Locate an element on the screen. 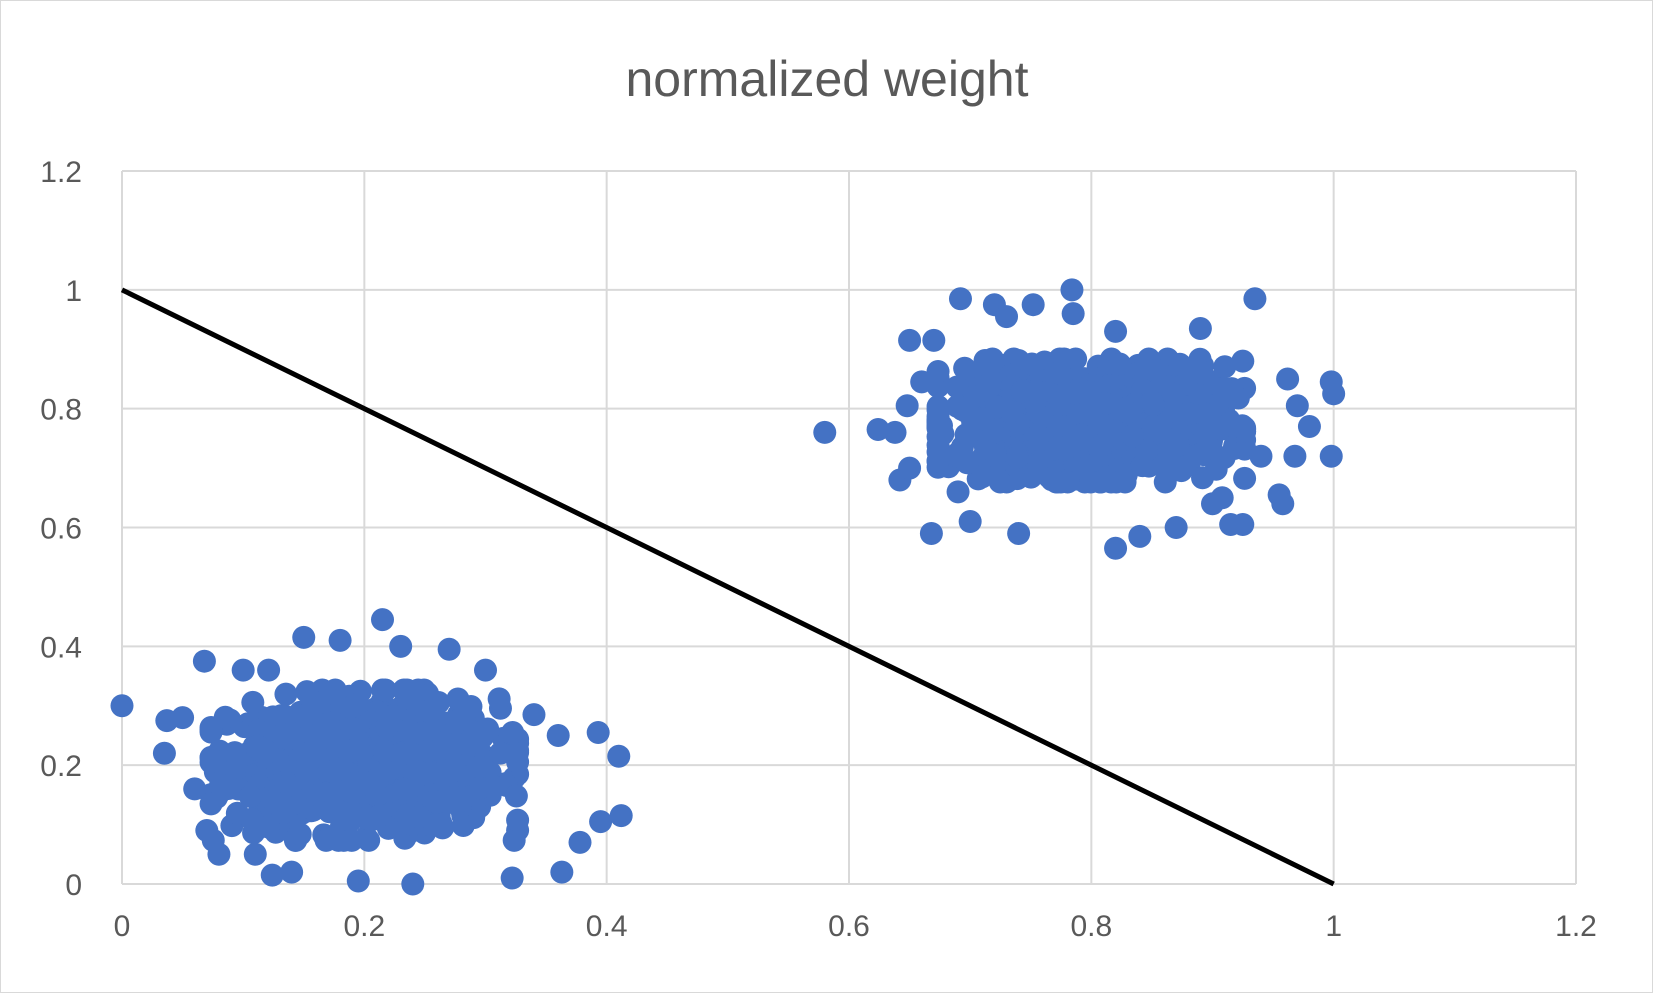 This screenshot has width=1653, height=994. chart-title: normalized weight is located at coordinates (827, 79).